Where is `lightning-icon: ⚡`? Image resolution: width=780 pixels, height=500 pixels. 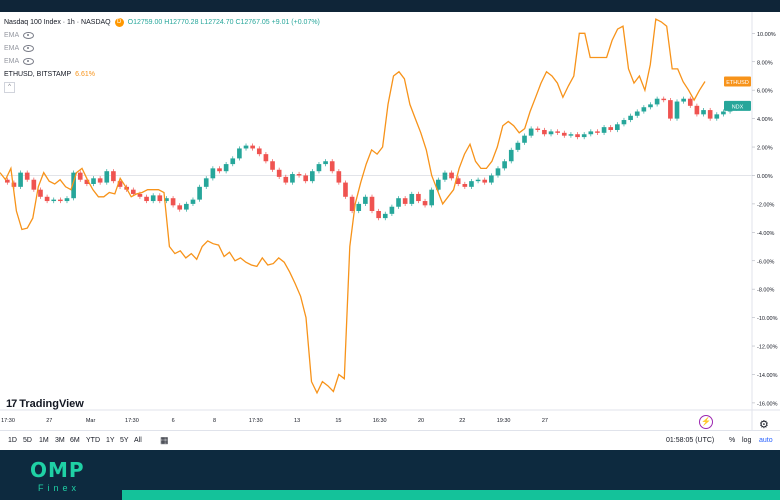 lightning-icon: ⚡ is located at coordinates (706, 422).